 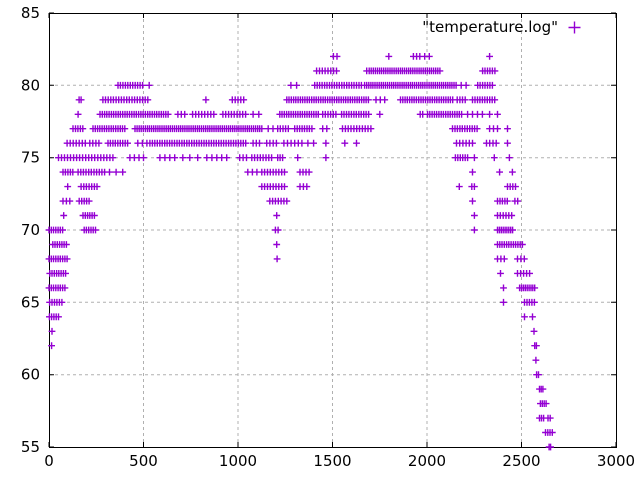 I want to click on y-tick-label: 80, so click(x=30, y=85).